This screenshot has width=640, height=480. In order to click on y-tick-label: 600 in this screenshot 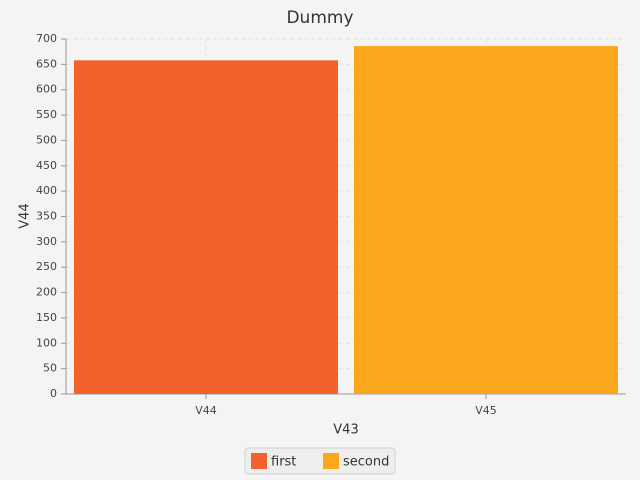, I will do `click(46, 89)`.